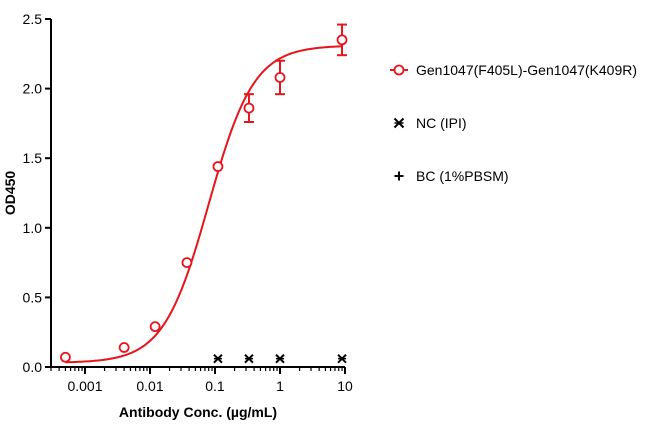 The height and width of the screenshot is (430, 654). What do you see at coordinates (526, 70) in the screenshot?
I see `legend-label: Gen1047(F405L)-Gen1047(K409R)` at bounding box center [526, 70].